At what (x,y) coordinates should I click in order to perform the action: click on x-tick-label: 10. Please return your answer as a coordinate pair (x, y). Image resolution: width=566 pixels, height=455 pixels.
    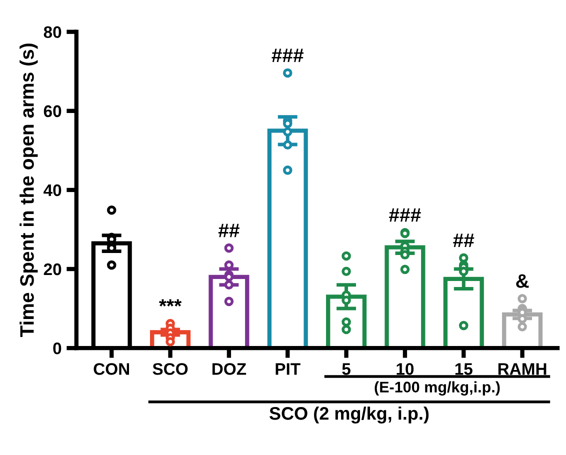
    Looking at the image, I should click on (405, 369).